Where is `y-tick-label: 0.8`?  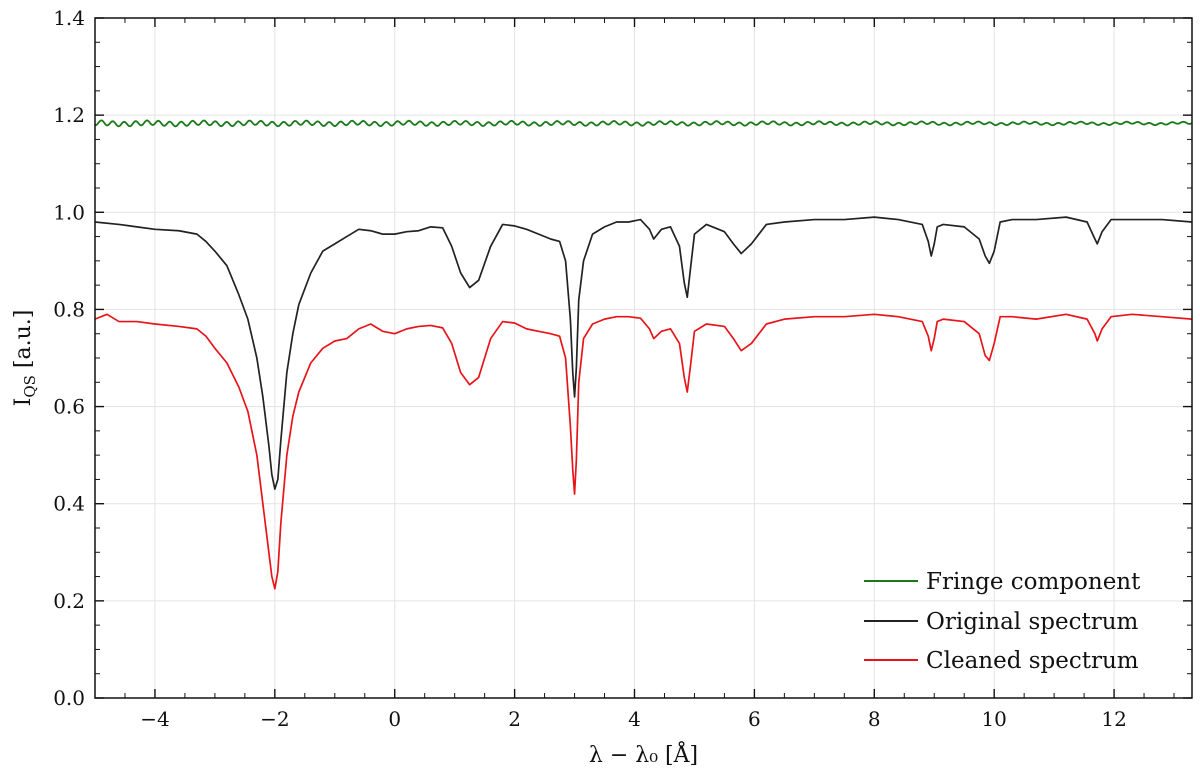
y-tick-label: 0.8 is located at coordinates (69, 309).